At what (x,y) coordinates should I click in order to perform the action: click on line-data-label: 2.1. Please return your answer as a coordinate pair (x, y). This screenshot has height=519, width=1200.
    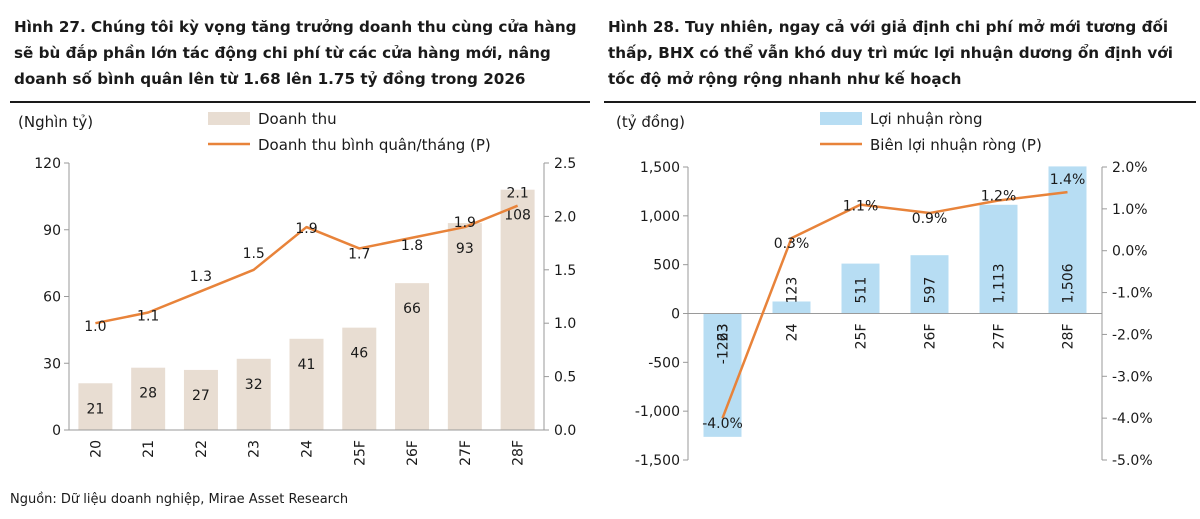
    Looking at the image, I should click on (517, 194).